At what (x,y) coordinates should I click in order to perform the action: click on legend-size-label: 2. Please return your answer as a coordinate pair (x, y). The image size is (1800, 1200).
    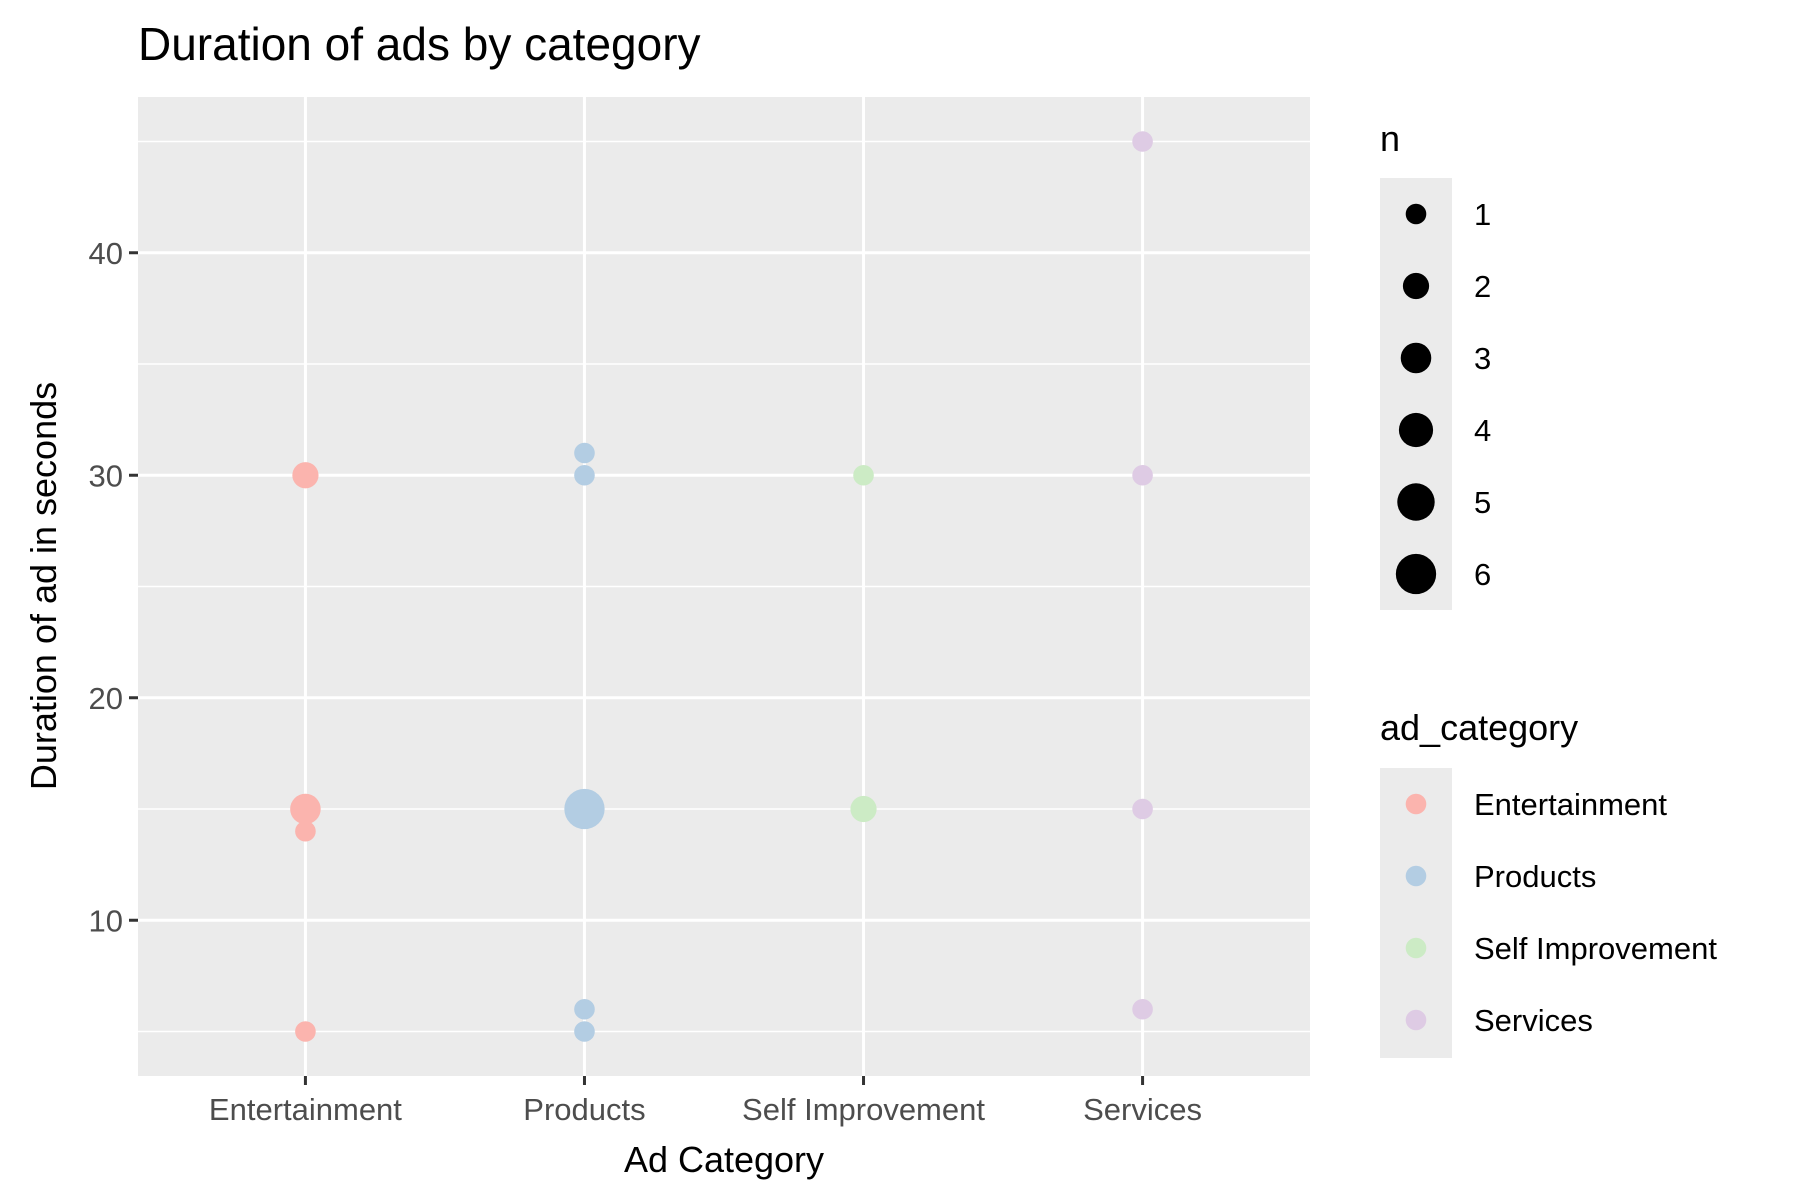
    Looking at the image, I should click on (1482, 286).